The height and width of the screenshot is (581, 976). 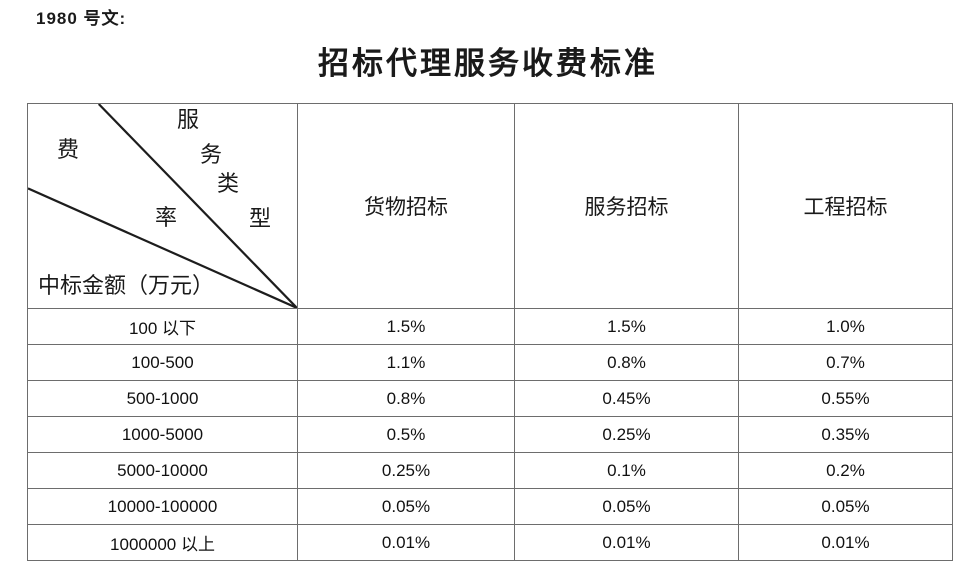 I want to click on amount-range-cell: 500-1000, so click(x=162, y=398).